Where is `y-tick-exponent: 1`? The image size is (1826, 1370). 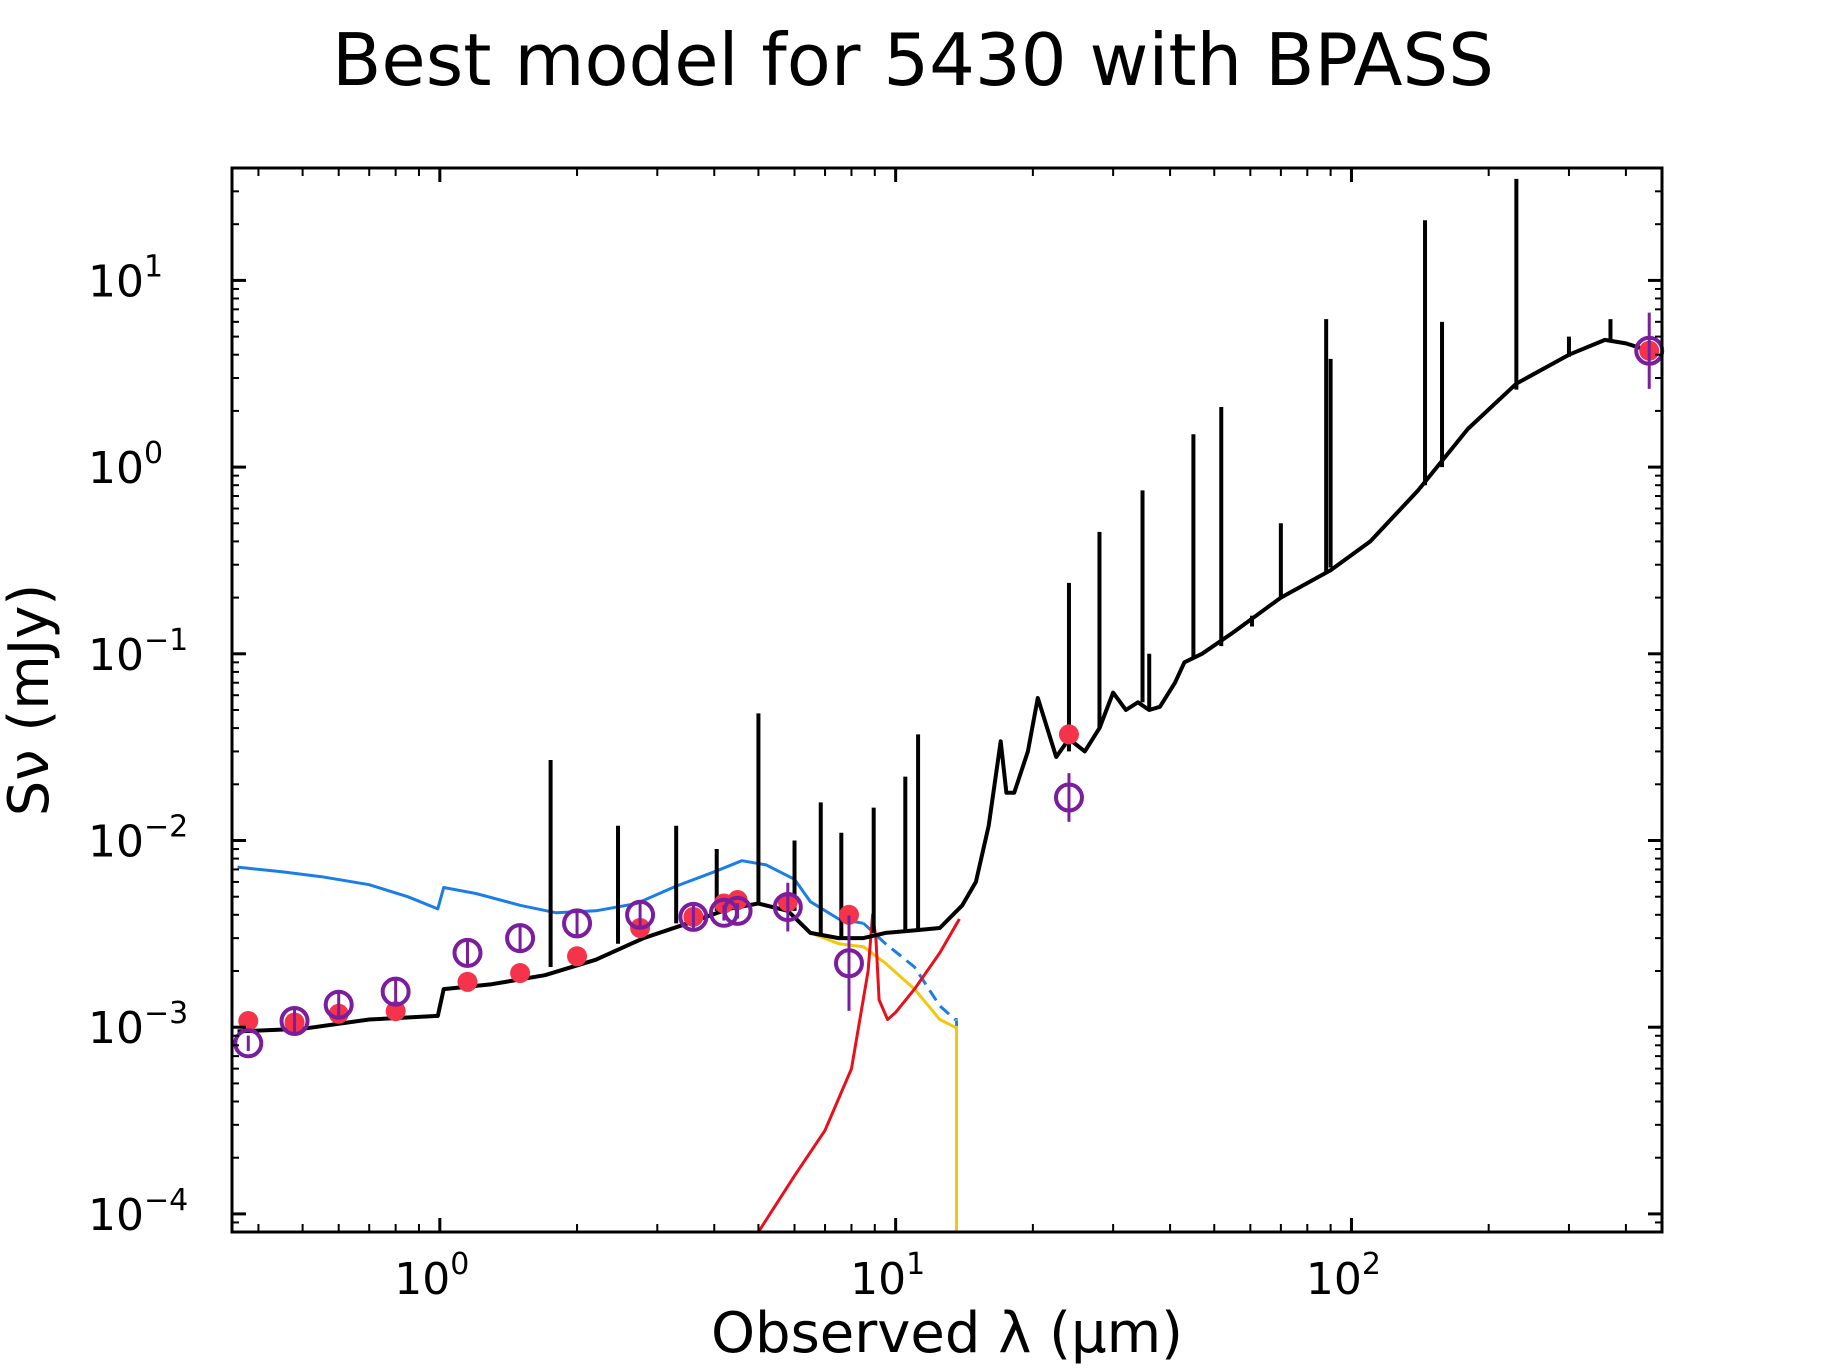 y-tick-exponent: 1 is located at coordinates (153, 266).